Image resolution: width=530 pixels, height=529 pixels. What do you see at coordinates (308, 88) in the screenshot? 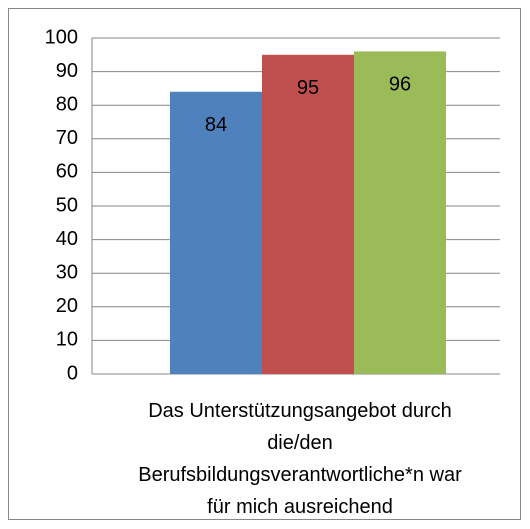
I see `data-label: 95` at bounding box center [308, 88].